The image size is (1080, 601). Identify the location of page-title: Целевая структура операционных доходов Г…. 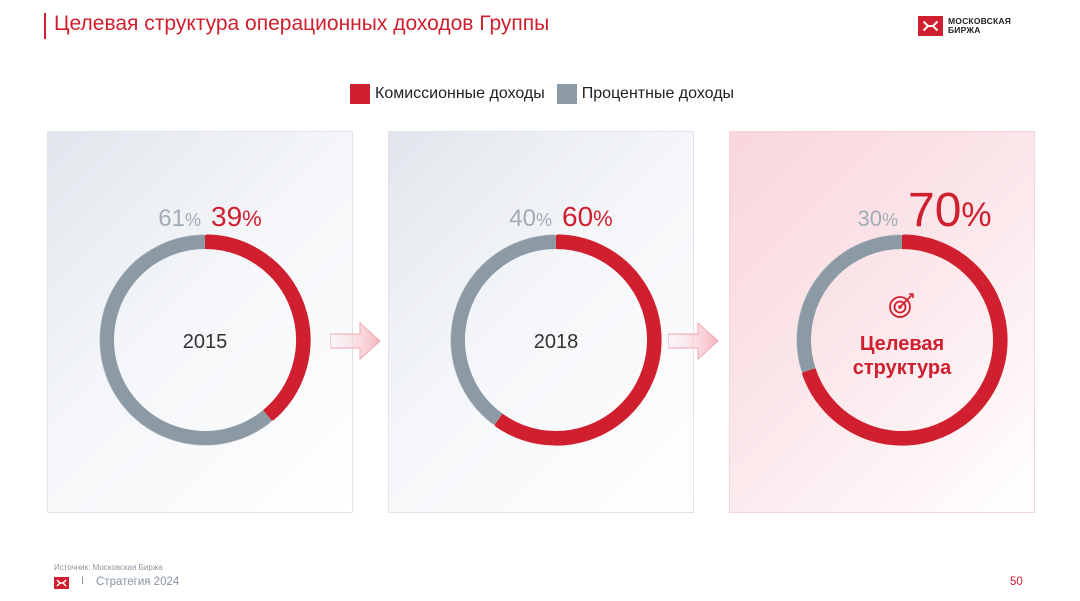
(302, 23).